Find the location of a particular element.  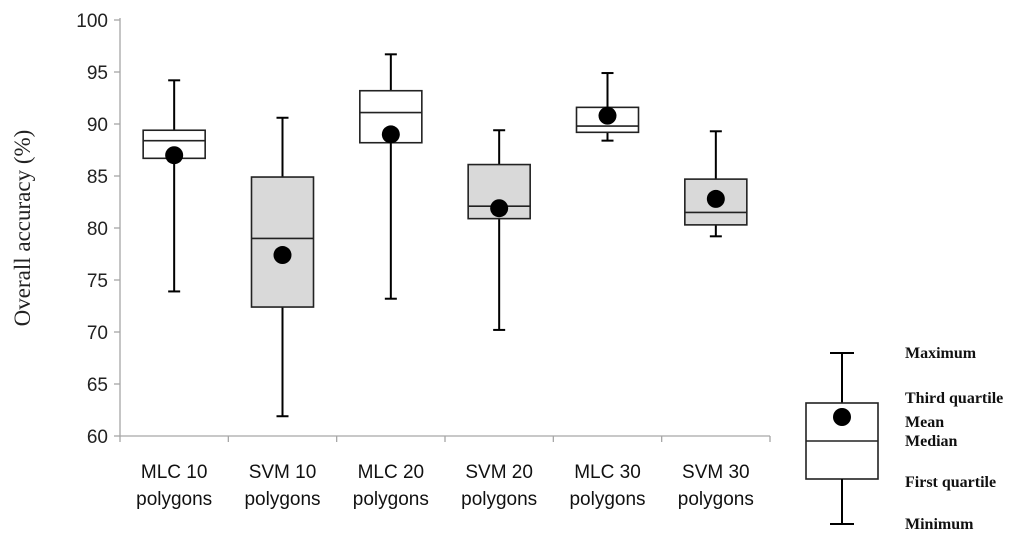

x-category-label: SVM 10 is located at coordinates (283, 472).